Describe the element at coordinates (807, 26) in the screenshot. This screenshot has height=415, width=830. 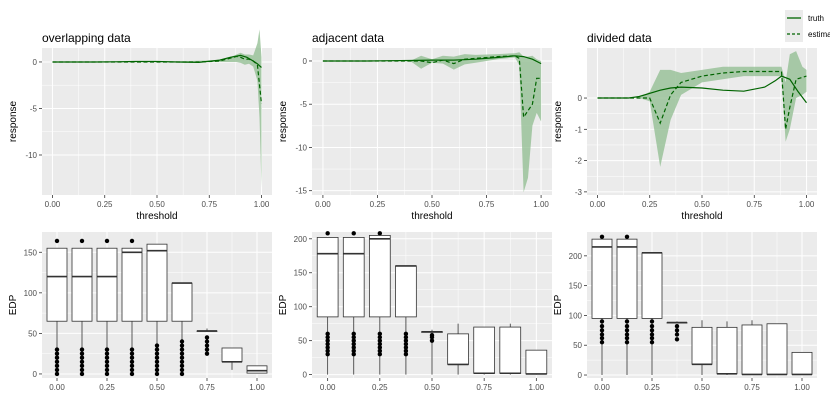
I see `legend: truth estimate` at that location.